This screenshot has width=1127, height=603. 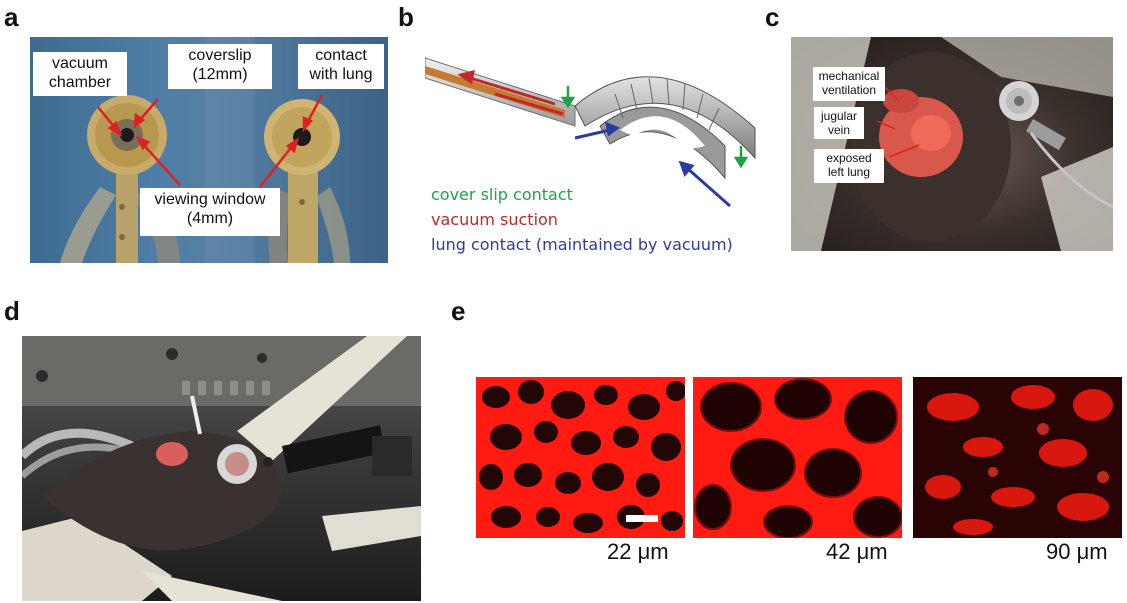 I want to click on label-vacuum-chamber: vacuum chamber, so click(x=80, y=74).